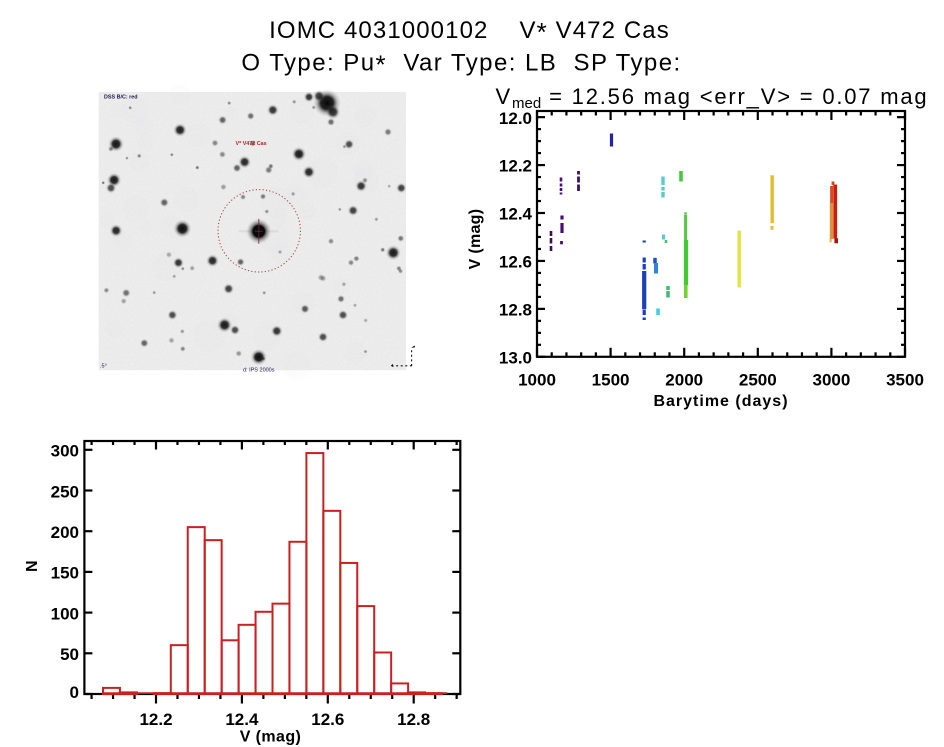  What do you see at coordinates (461, 65) in the screenshot?
I see `svg-text:O Type: Pu* Var Type: LB SP: O Type: Pu* Var Type: LB SP Type:` at bounding box center [461, 65].